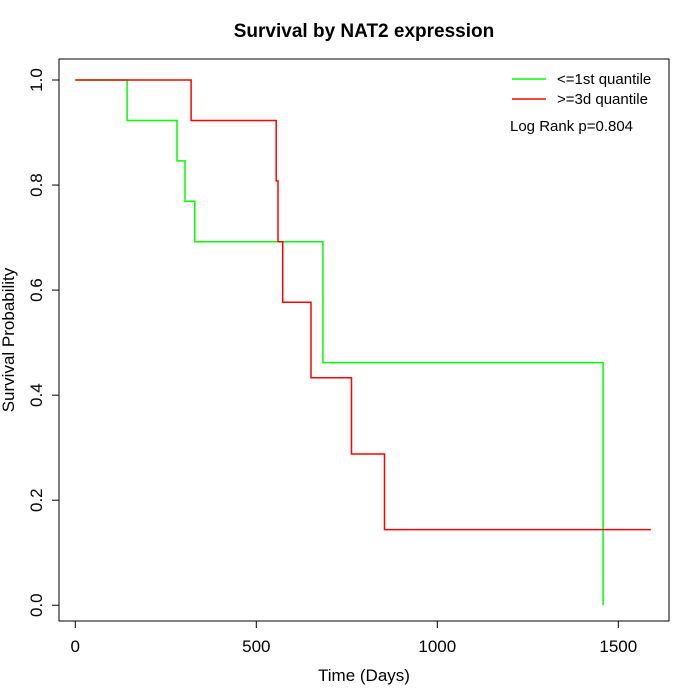  What do you see at coordinates (75, 646) in the screenshot?
I see `x-tick-label: 0` at bounding box center [75, 646].